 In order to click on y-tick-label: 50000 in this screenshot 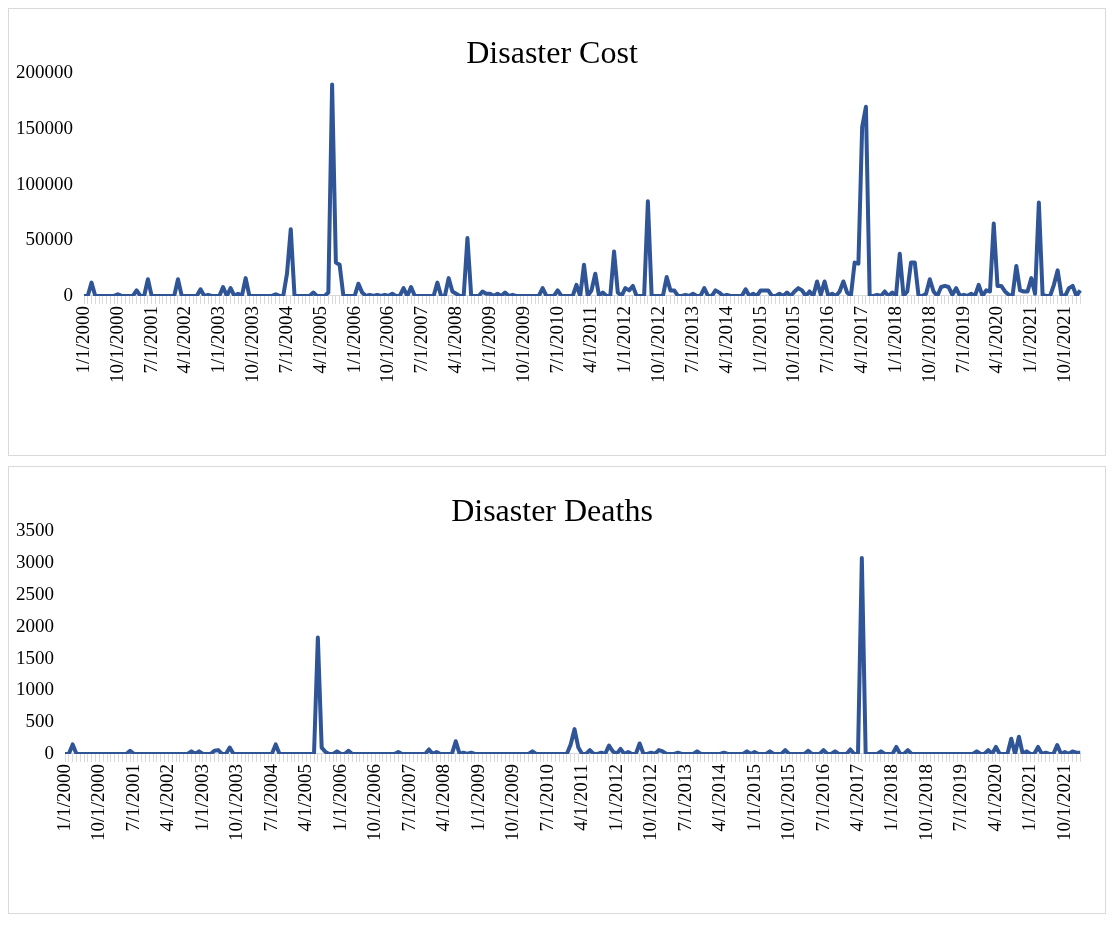, I will do `click(49, 239)`.